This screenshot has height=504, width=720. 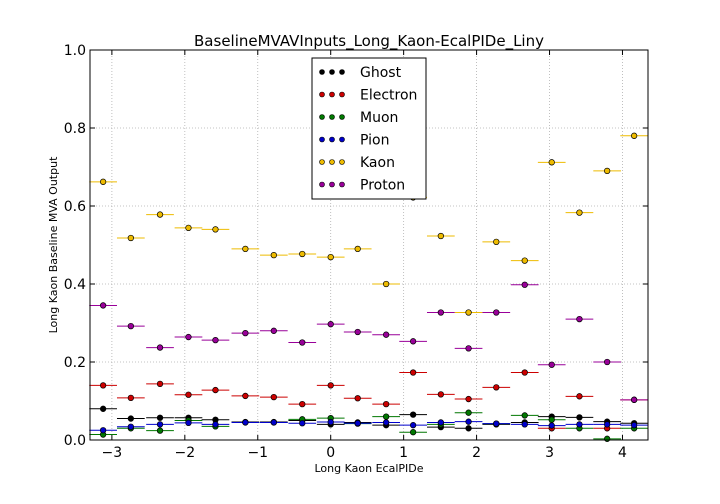 I want to click on legend-label-muon: Muon, so click(x=379, y=118).